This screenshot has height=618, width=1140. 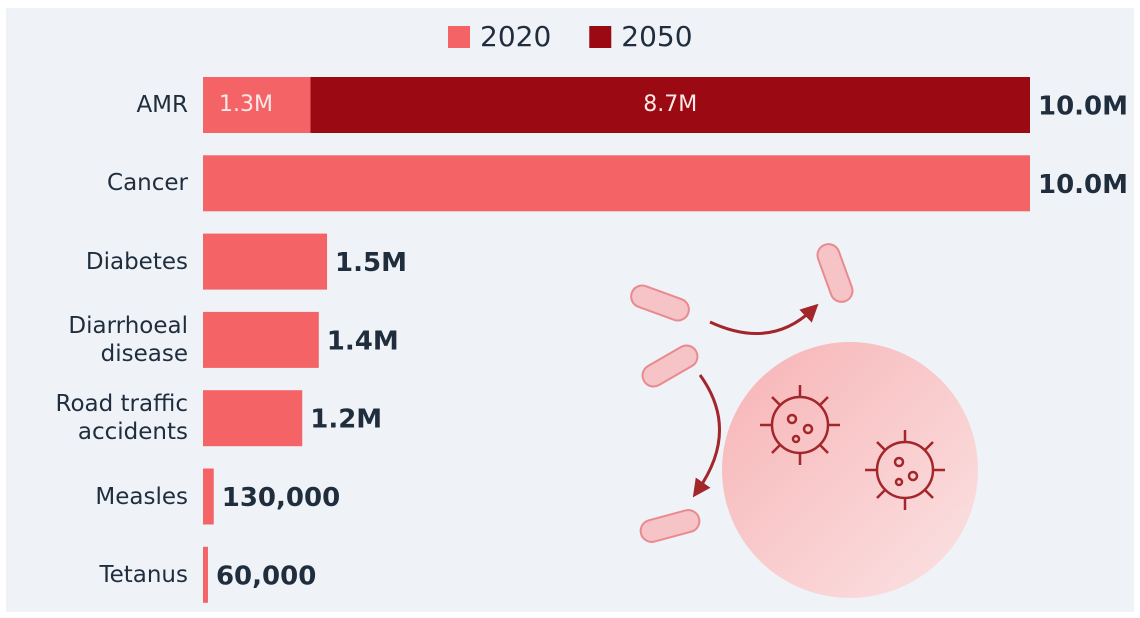 I want to click on value-label: 10.0M, so click(x=1083, y=185).